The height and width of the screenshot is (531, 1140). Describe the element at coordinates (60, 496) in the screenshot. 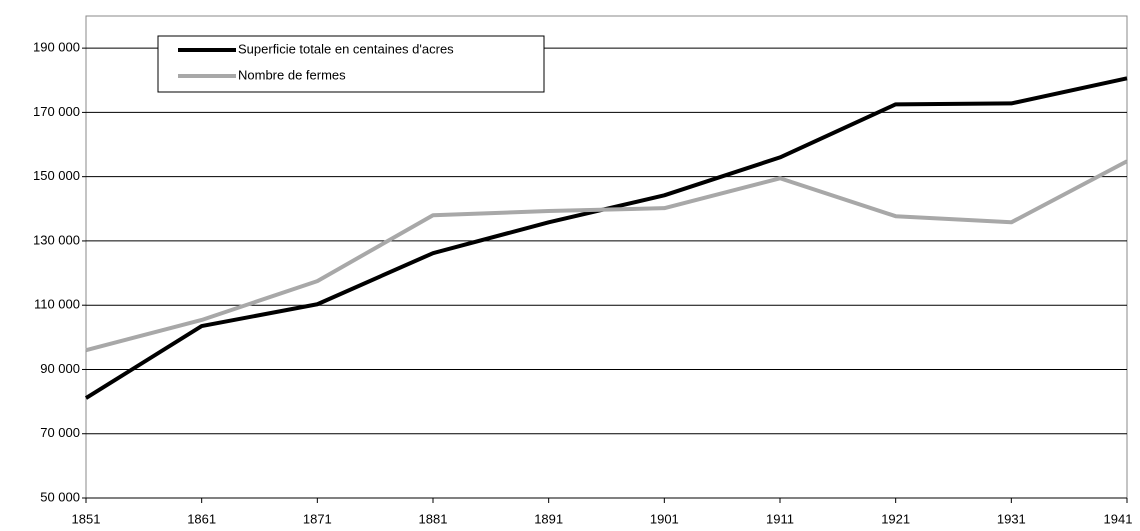

I see `y-tick-label: 50 000` at that location.